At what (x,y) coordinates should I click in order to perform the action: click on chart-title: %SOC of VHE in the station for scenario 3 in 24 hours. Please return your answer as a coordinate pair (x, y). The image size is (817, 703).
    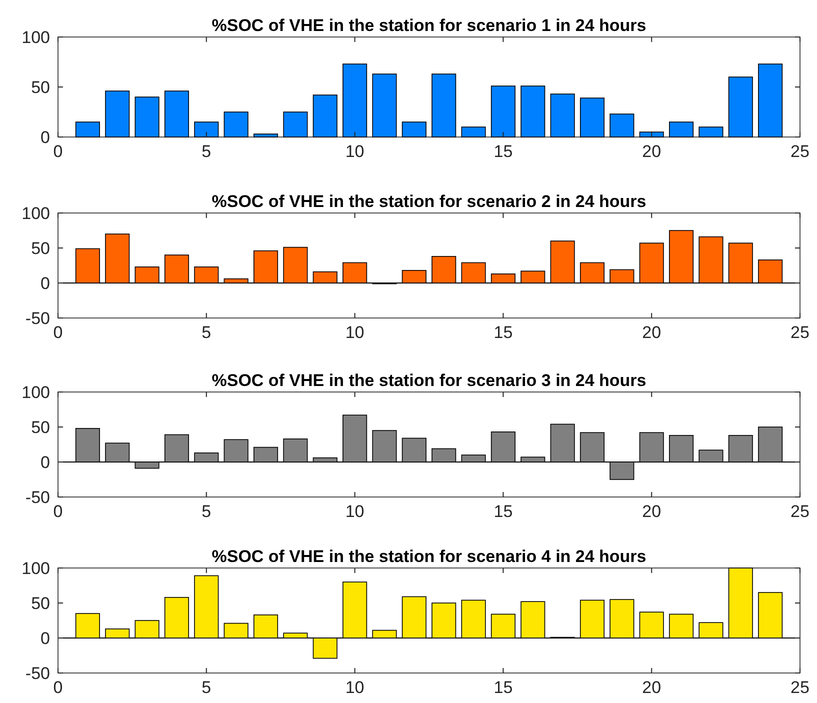
    Looking at the image, I should click on (429, 380).